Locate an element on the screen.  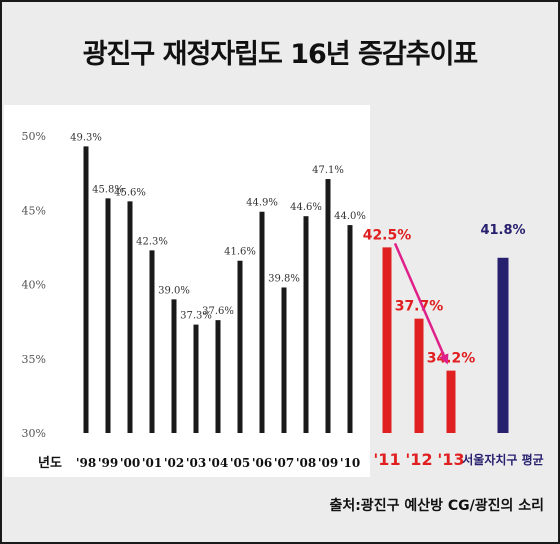
x-tick-label: '08 is located at coordinates (306, 463).